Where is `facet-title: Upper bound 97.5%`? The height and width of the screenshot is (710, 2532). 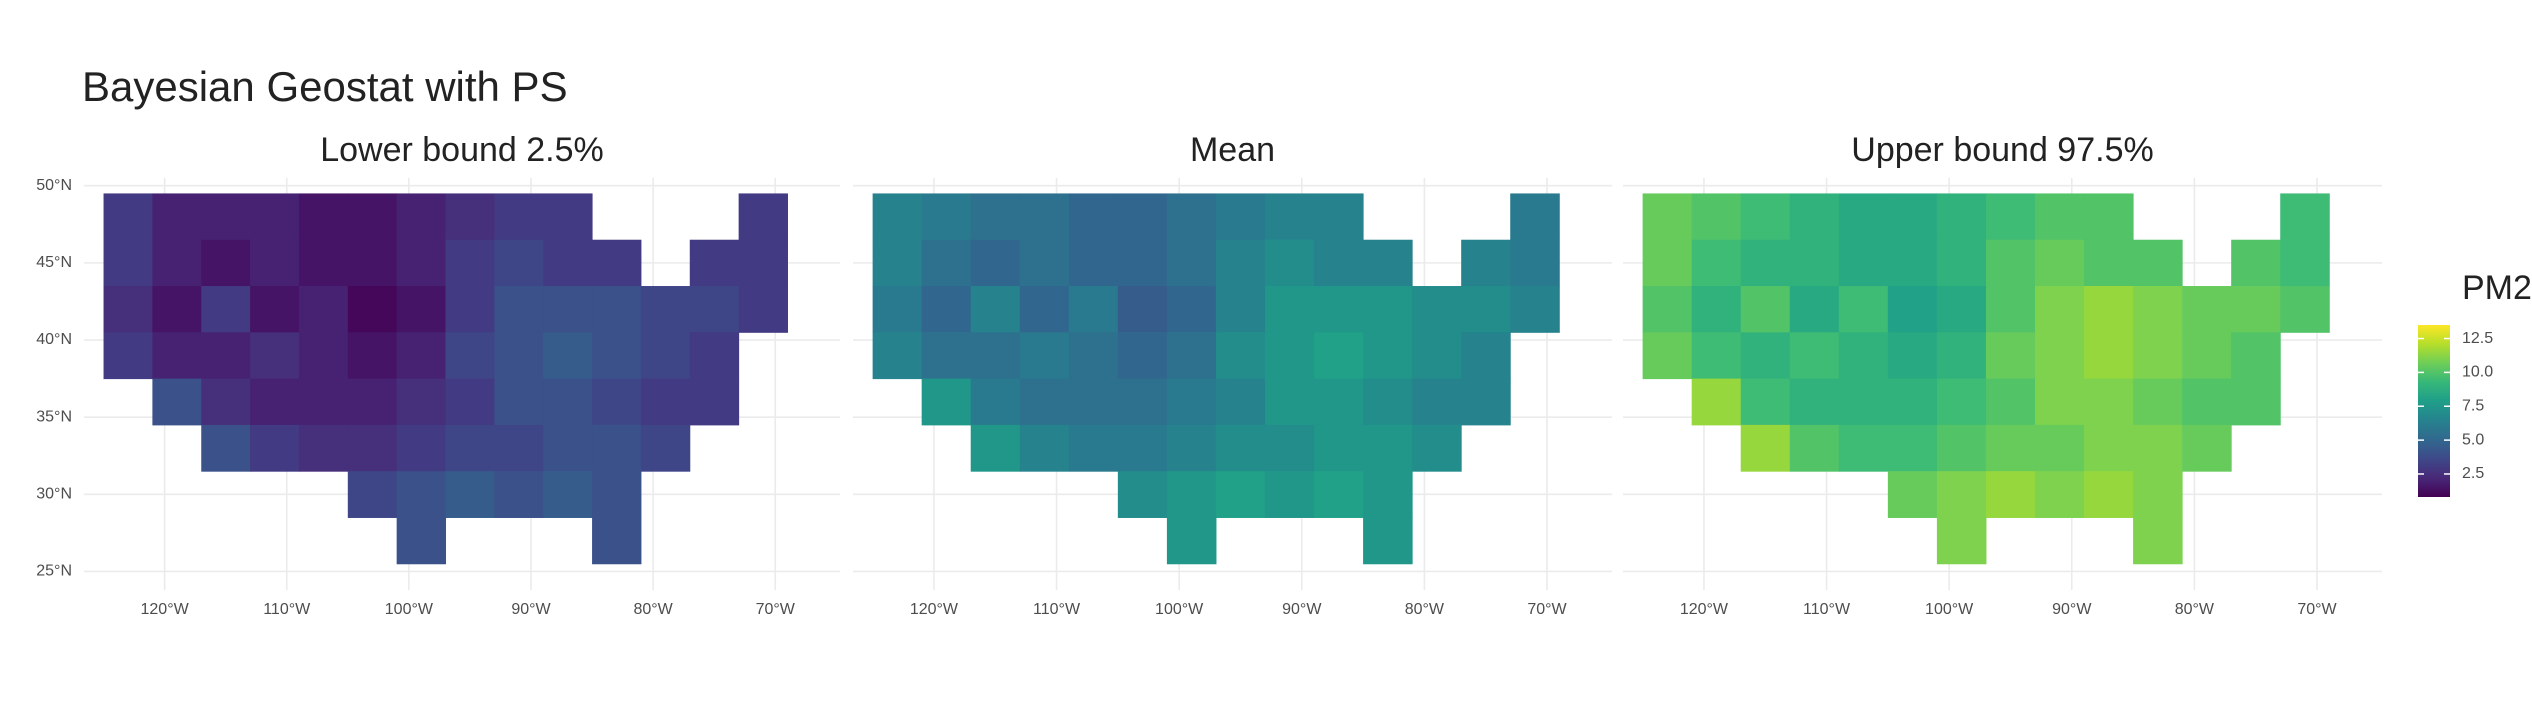 facet-title: Upper bound 97.5% is located at coordinates (2002, 150).